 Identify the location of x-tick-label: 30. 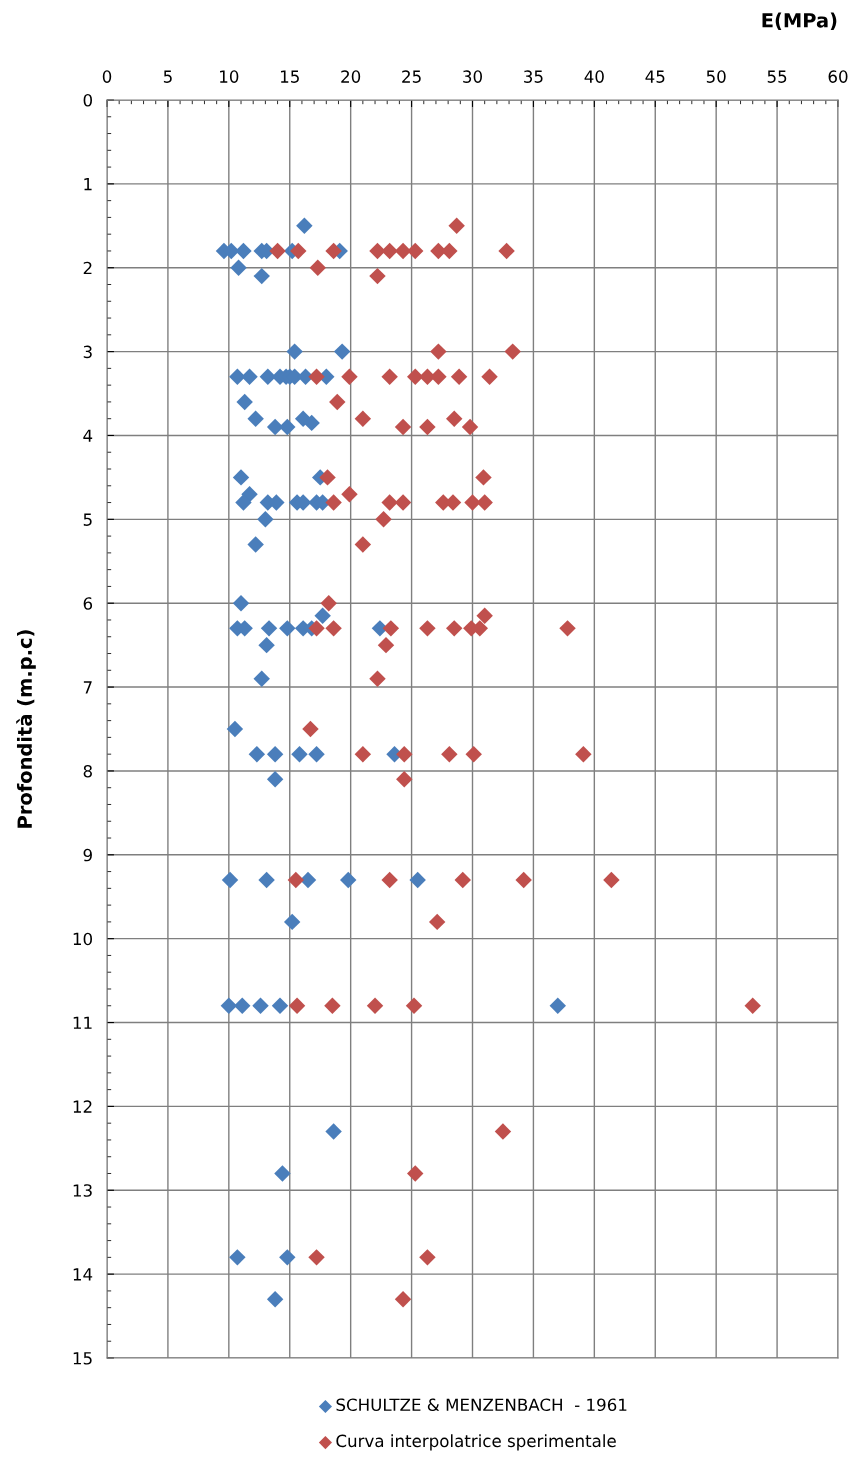
(472, 76).